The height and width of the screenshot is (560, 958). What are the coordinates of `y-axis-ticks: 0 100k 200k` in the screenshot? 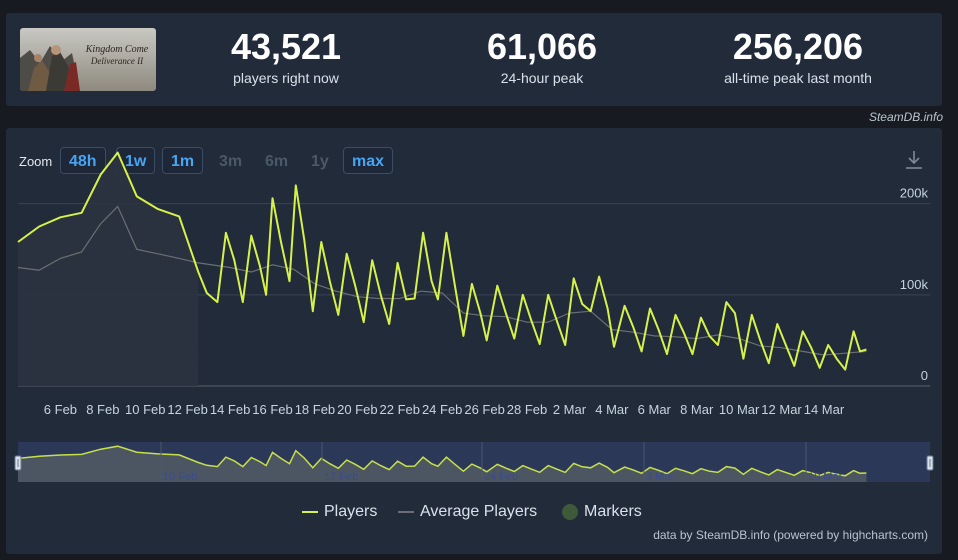 It's located at (914, 284).